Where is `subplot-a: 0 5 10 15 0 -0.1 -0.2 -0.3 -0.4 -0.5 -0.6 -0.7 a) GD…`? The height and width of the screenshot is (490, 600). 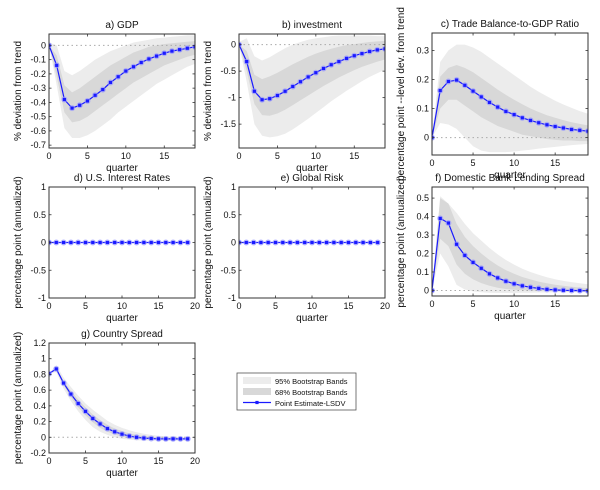
subplot-a: 0 5 10 15 0 -0.1 -0.2 -0.3 -0.4 -0.5 -0.6 -0.7 a) GD… is located at coordinates (104, 97).